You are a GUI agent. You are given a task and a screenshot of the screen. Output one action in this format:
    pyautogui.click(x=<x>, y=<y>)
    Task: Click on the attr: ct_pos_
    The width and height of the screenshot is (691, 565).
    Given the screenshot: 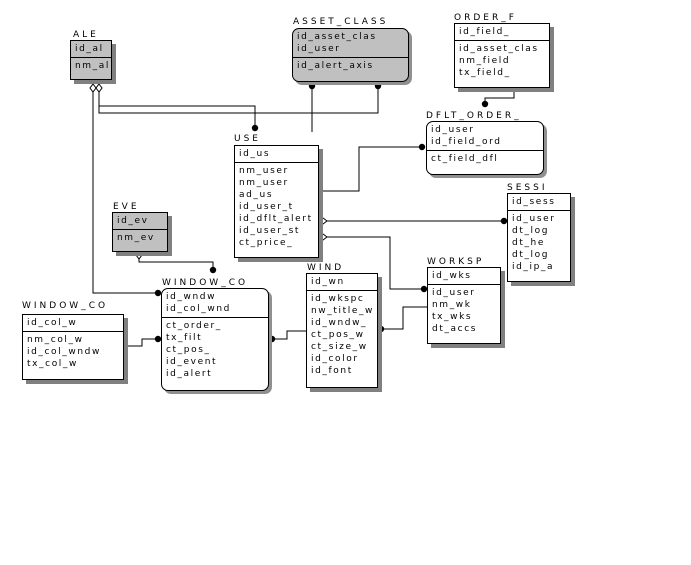 What is the action you would take?
    pyautogui.click(x=188, y=350)
    